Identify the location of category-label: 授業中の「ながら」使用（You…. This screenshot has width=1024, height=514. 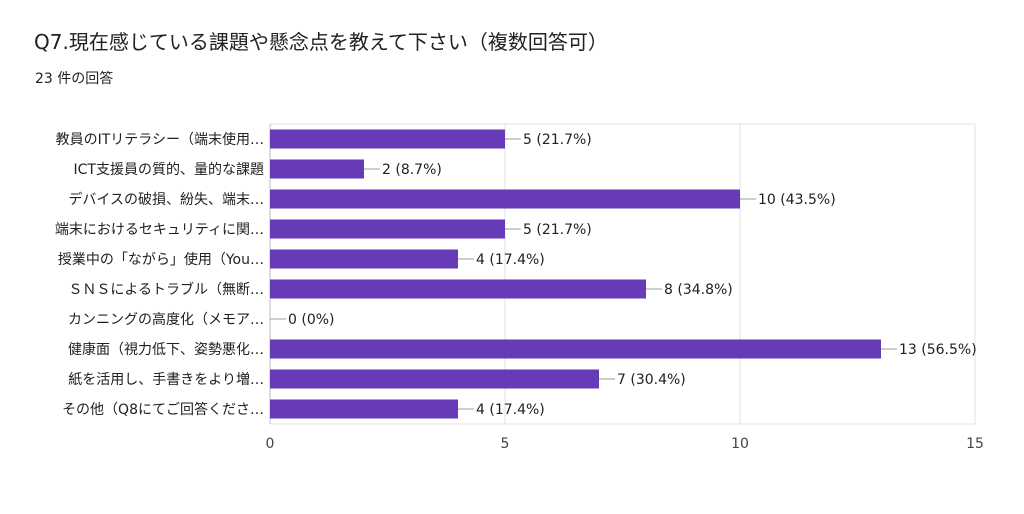
(161, 259).